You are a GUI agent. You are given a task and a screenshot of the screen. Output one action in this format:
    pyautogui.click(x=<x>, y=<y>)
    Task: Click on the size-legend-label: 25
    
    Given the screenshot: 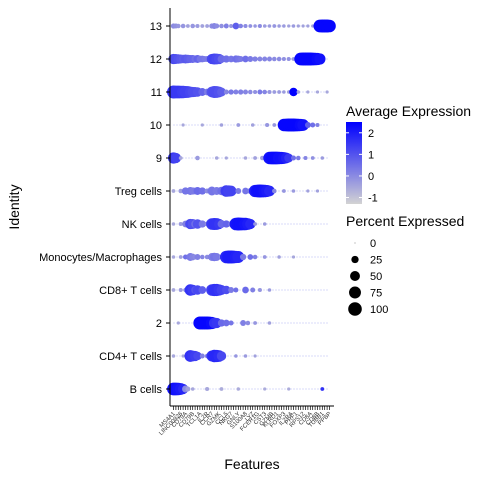 What is the action you would take?
    pyautogui.click(x=376, y=261)
    